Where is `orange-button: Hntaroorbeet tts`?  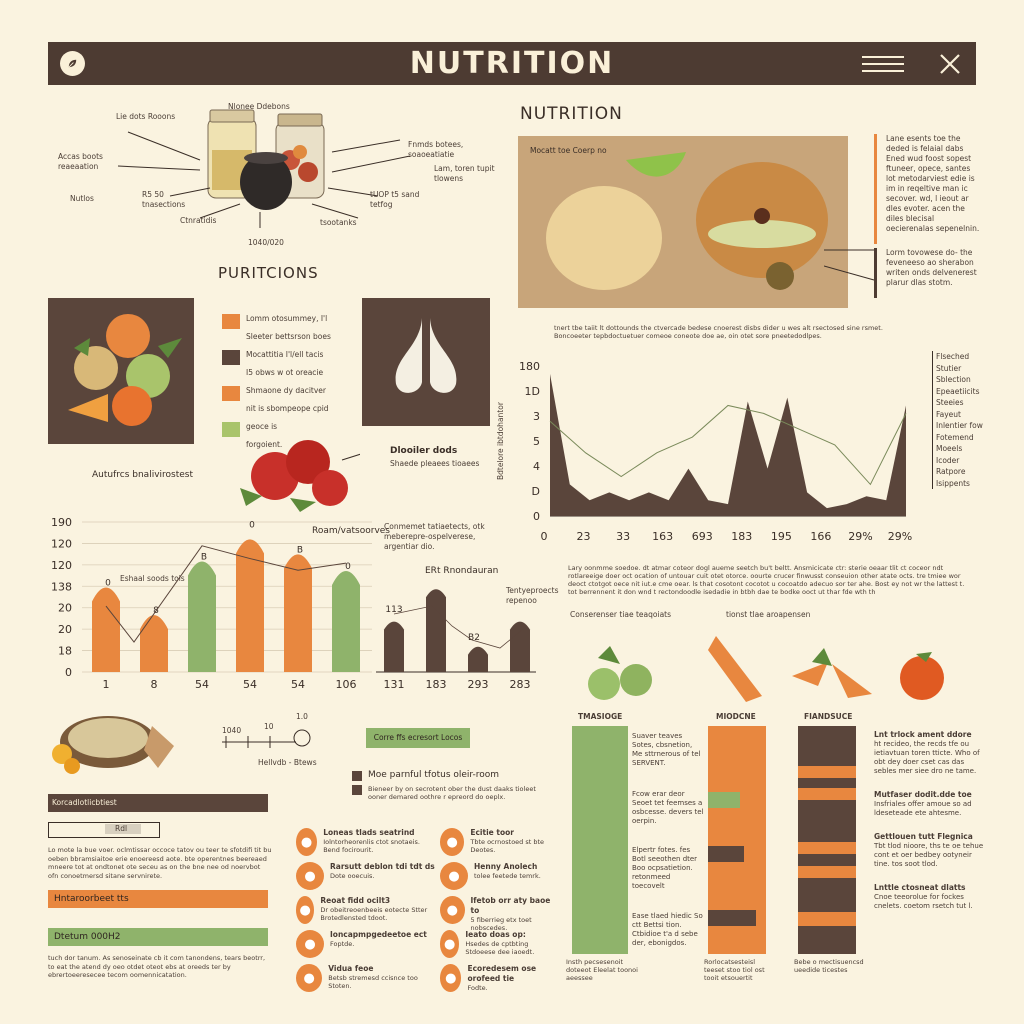
orange-button: Hntaroorbeet tts is located at coordinates (158, 899).